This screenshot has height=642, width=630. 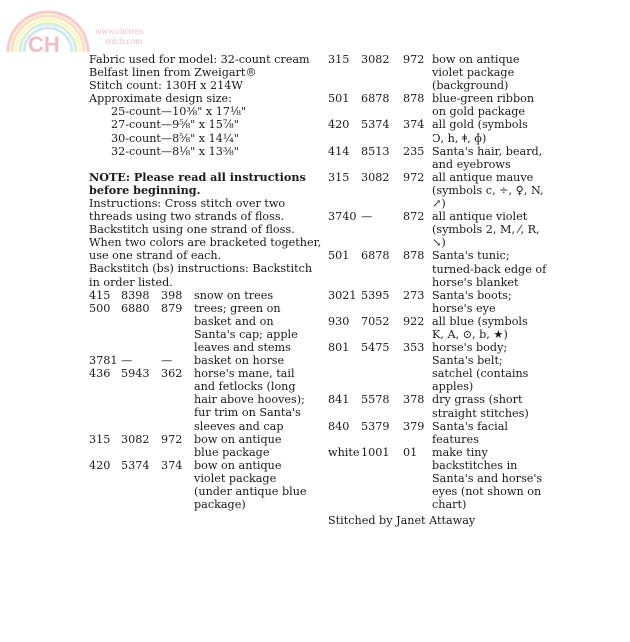 I want to click on floss-description: bow on antique blue package, so click(x=256, y=446).